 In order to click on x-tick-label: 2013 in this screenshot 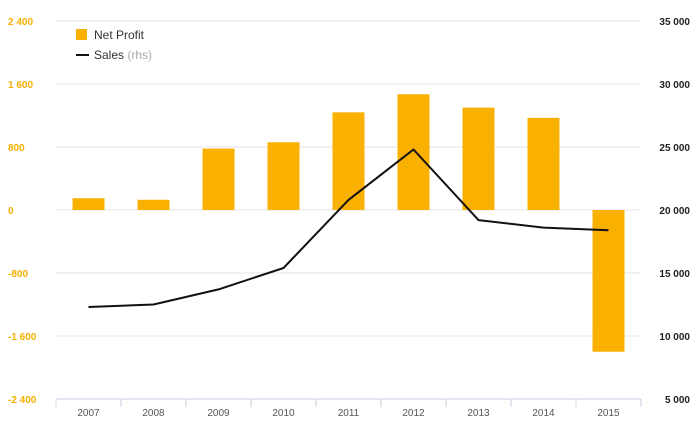, I will do `click(478, 413)`.